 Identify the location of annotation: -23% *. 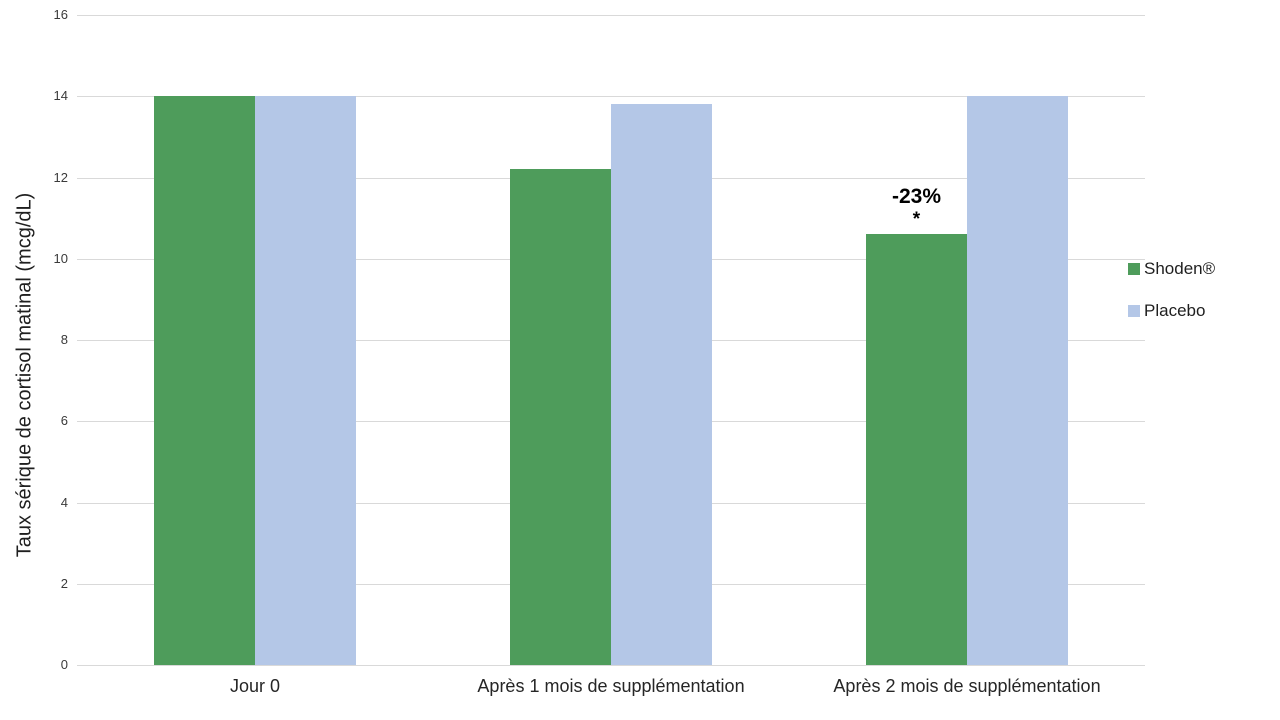
(916, 207).